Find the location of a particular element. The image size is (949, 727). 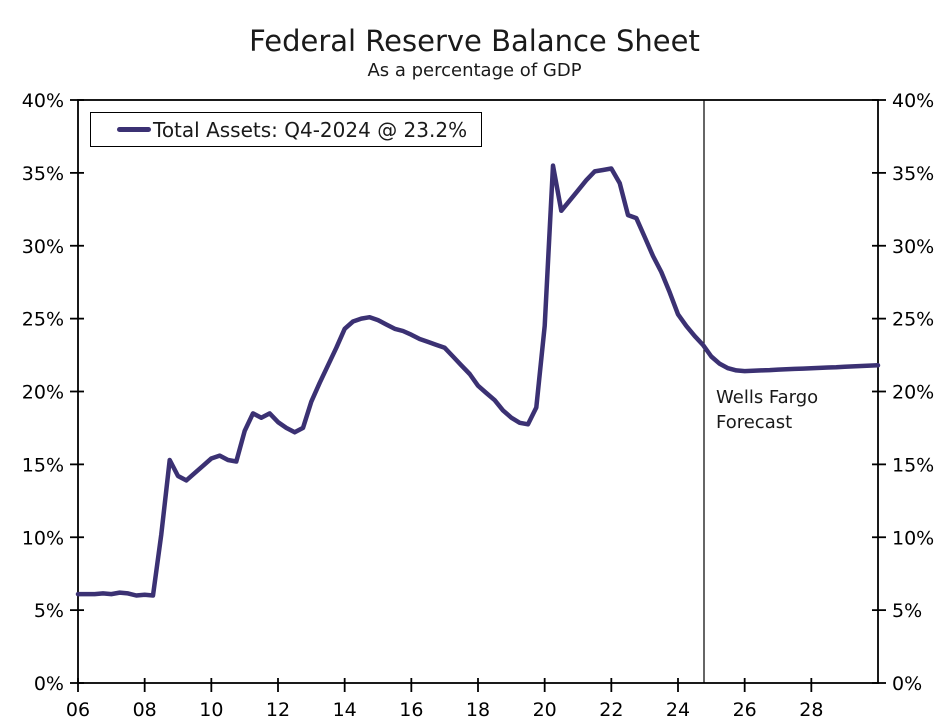

y-axis-label-left: 5% is located at coordinates (49, 611).